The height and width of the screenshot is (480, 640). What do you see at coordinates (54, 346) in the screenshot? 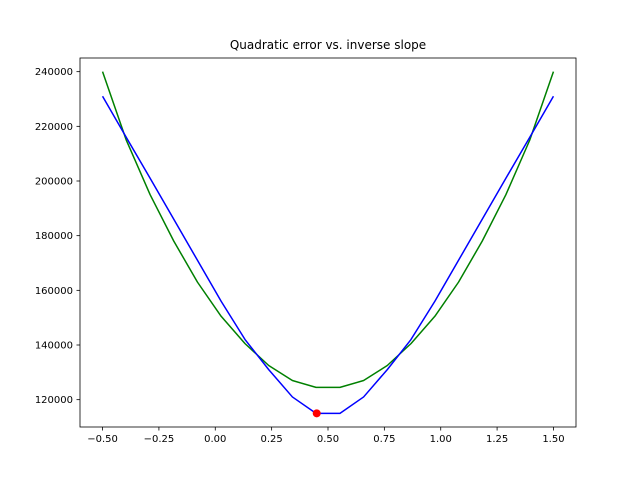
I see `y-tick-label: 140000` at bounding box center [54, 346].